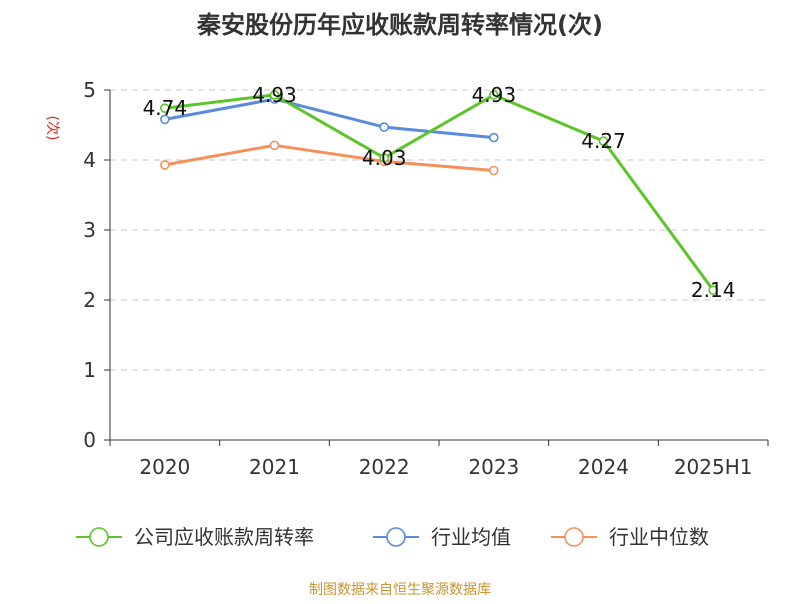 The image size is (800, 604). I want to click on legend-item: 公司应收账款周转率, so click(195, 537).